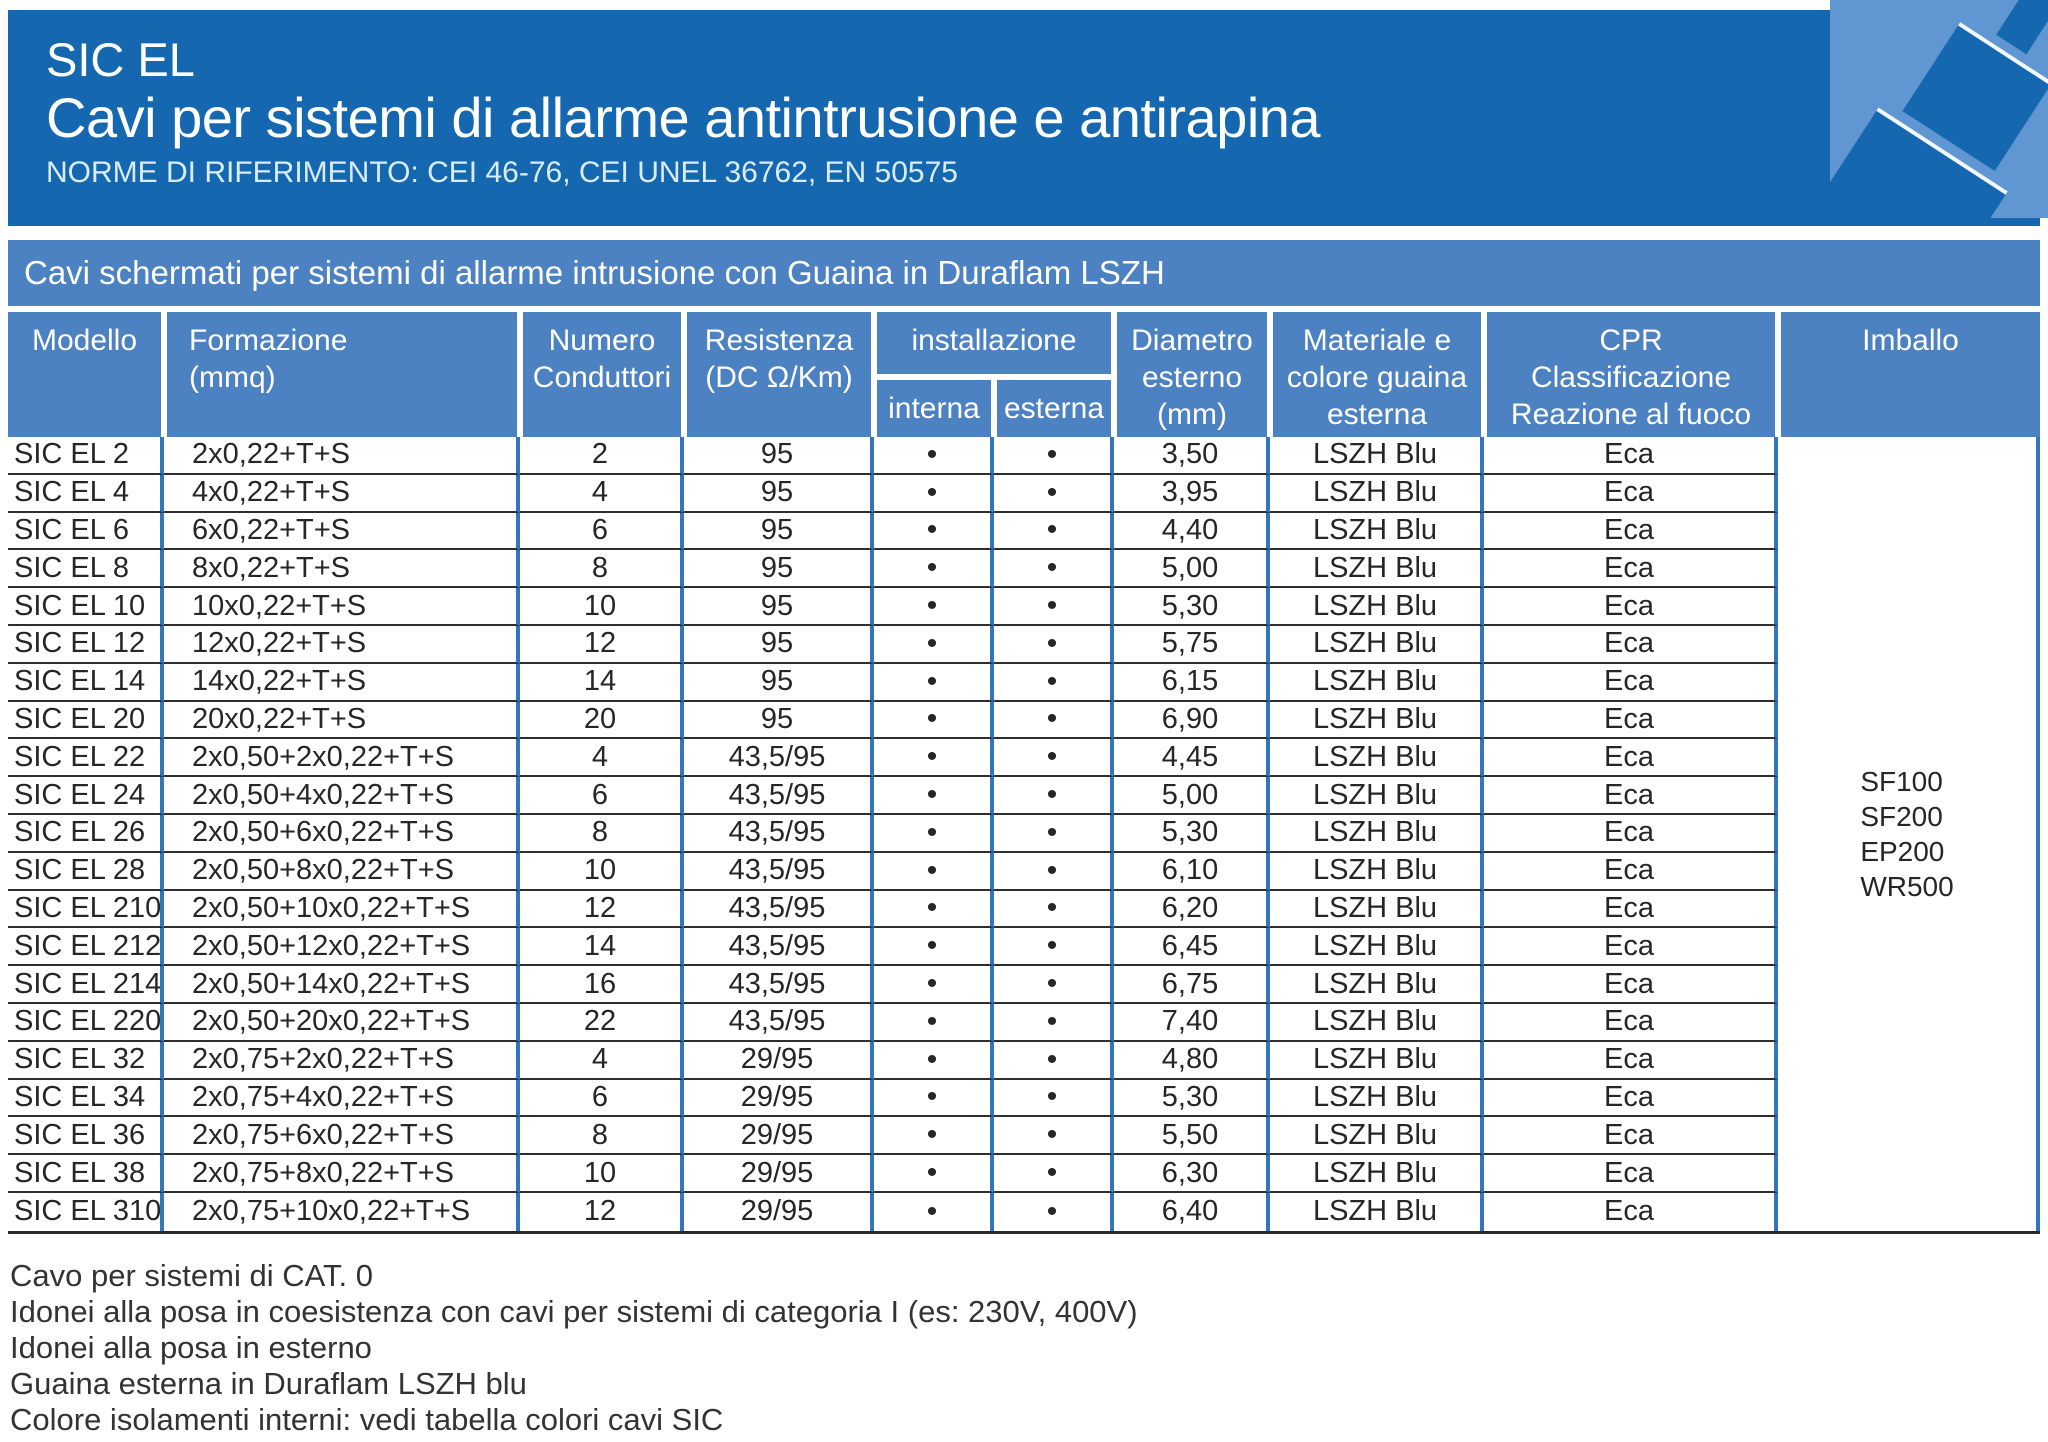 This screenshot has width=2048, height=1442. I want to click on cell-formazione: 14x0,22+T+S, so click(342, 682).